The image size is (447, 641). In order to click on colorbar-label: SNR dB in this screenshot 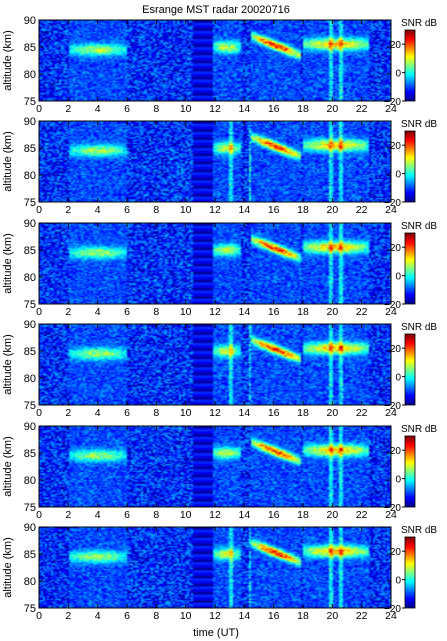, I will do `click(419, 530)`.